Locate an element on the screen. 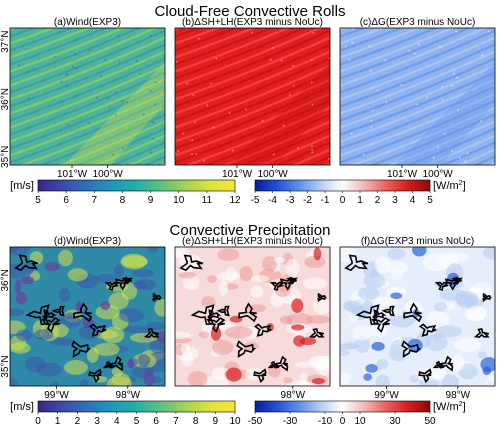  colorbar: [m/s]0 1 2 3 4 5 6 7 8 9 10 is located at coordinates (125, 412).